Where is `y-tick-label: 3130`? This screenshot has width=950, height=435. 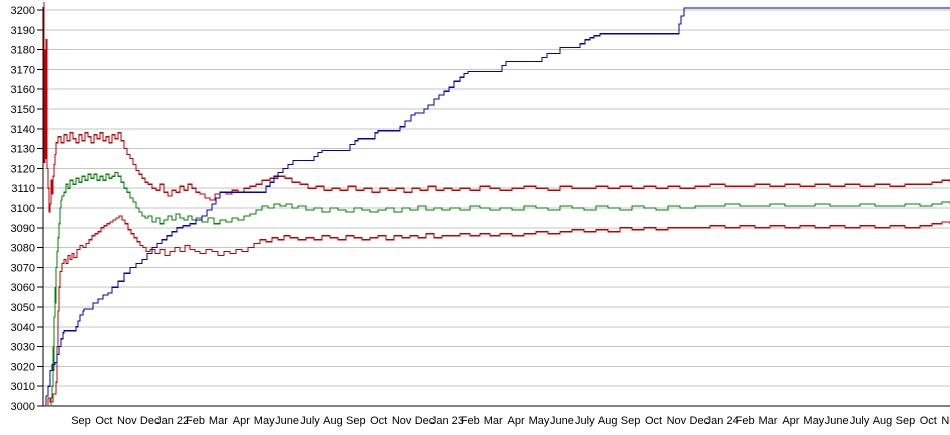 y-tick-label: 3130 is located at coordinates (23, 150).